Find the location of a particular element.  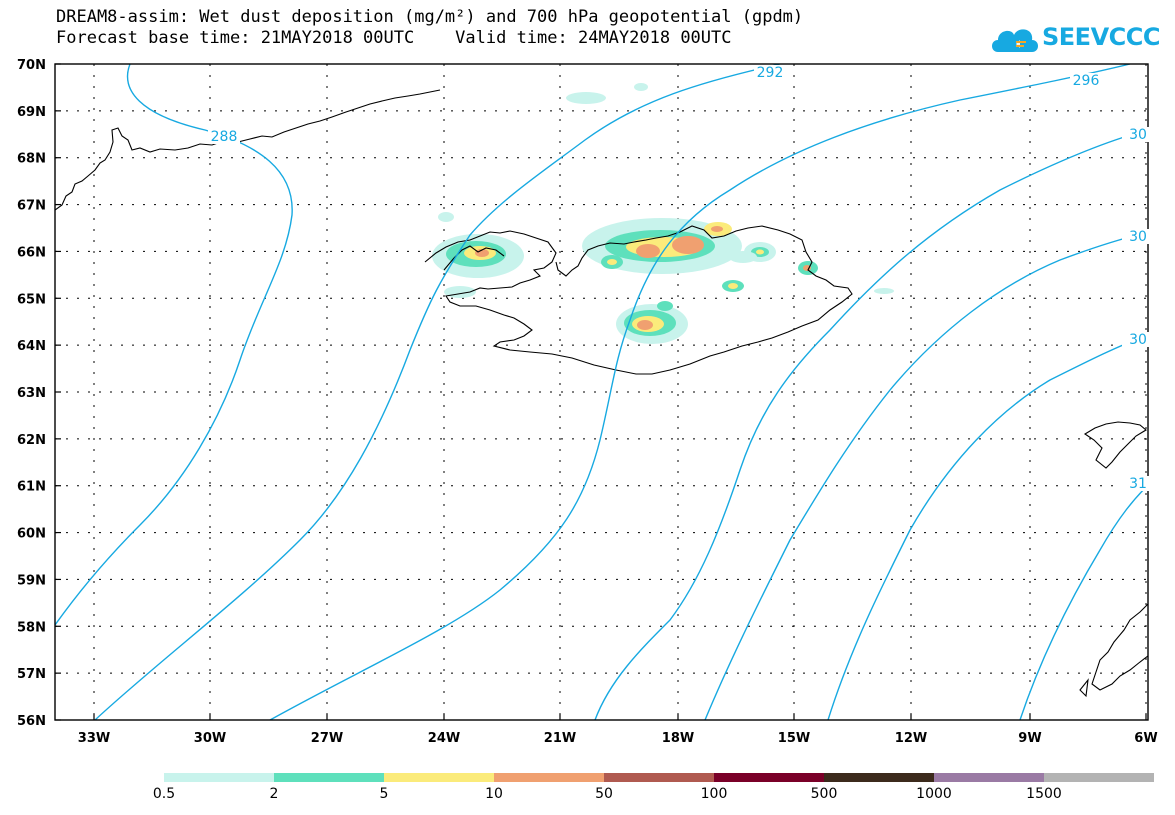

lat-tick-label: 58N is located at coordinates (31, 627).